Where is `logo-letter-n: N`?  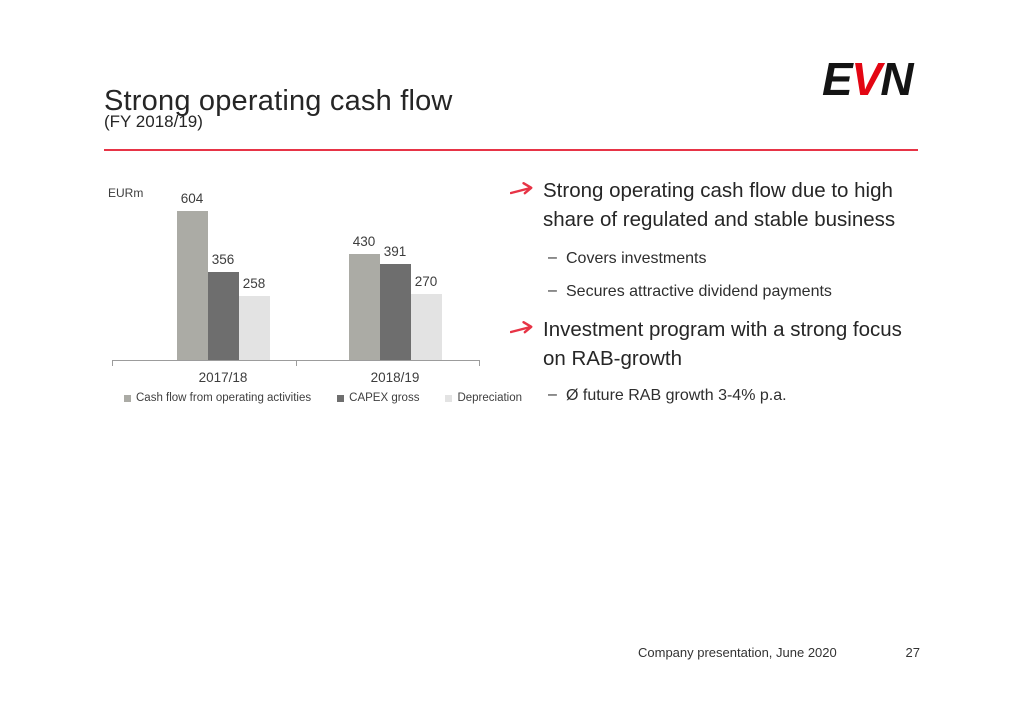 logo-letter-n: N is located at coordinates (896, 79).